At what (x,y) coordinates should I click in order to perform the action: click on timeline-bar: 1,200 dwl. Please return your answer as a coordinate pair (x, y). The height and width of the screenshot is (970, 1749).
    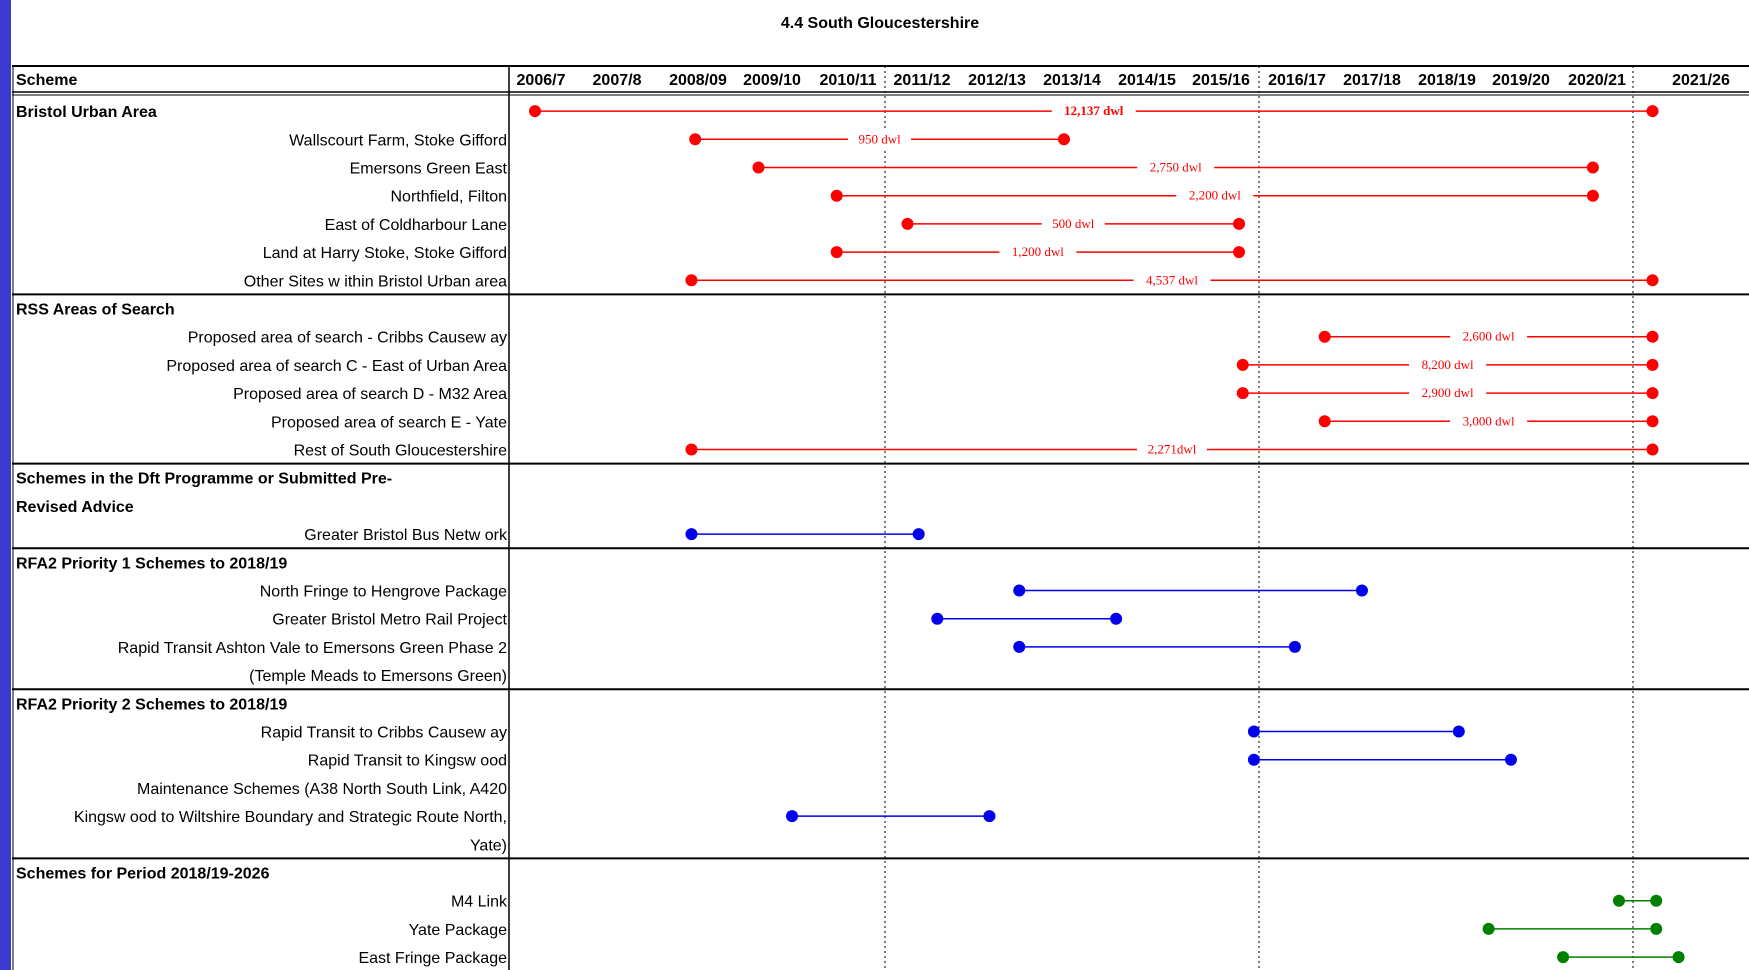
    Looking at the image, I should click on (1038, 252).